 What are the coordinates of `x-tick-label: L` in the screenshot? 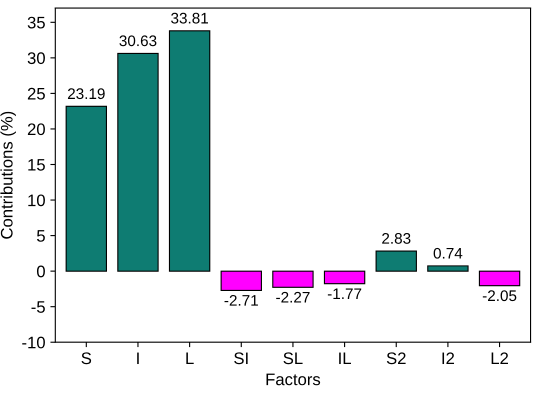 It's located at (190, 358).